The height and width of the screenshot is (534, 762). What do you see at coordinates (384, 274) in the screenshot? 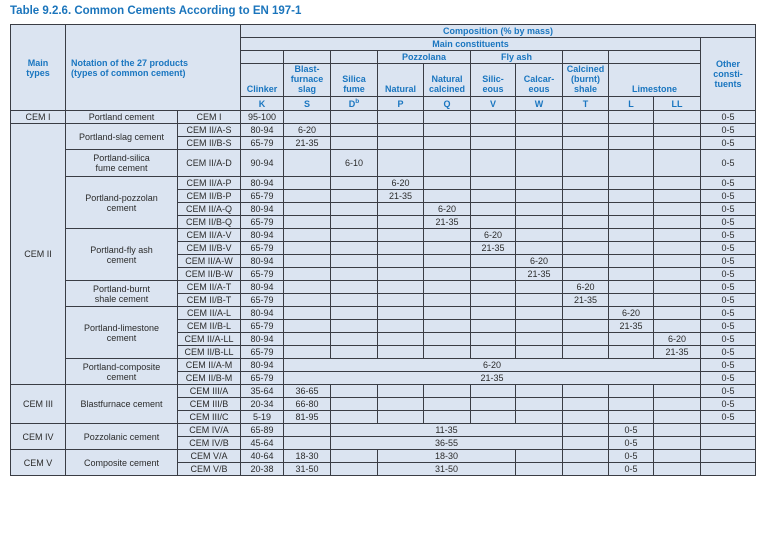
I see `table-row: CEM II/B-W 65-79 21-35 0-5` at bounding box center [384, 274].